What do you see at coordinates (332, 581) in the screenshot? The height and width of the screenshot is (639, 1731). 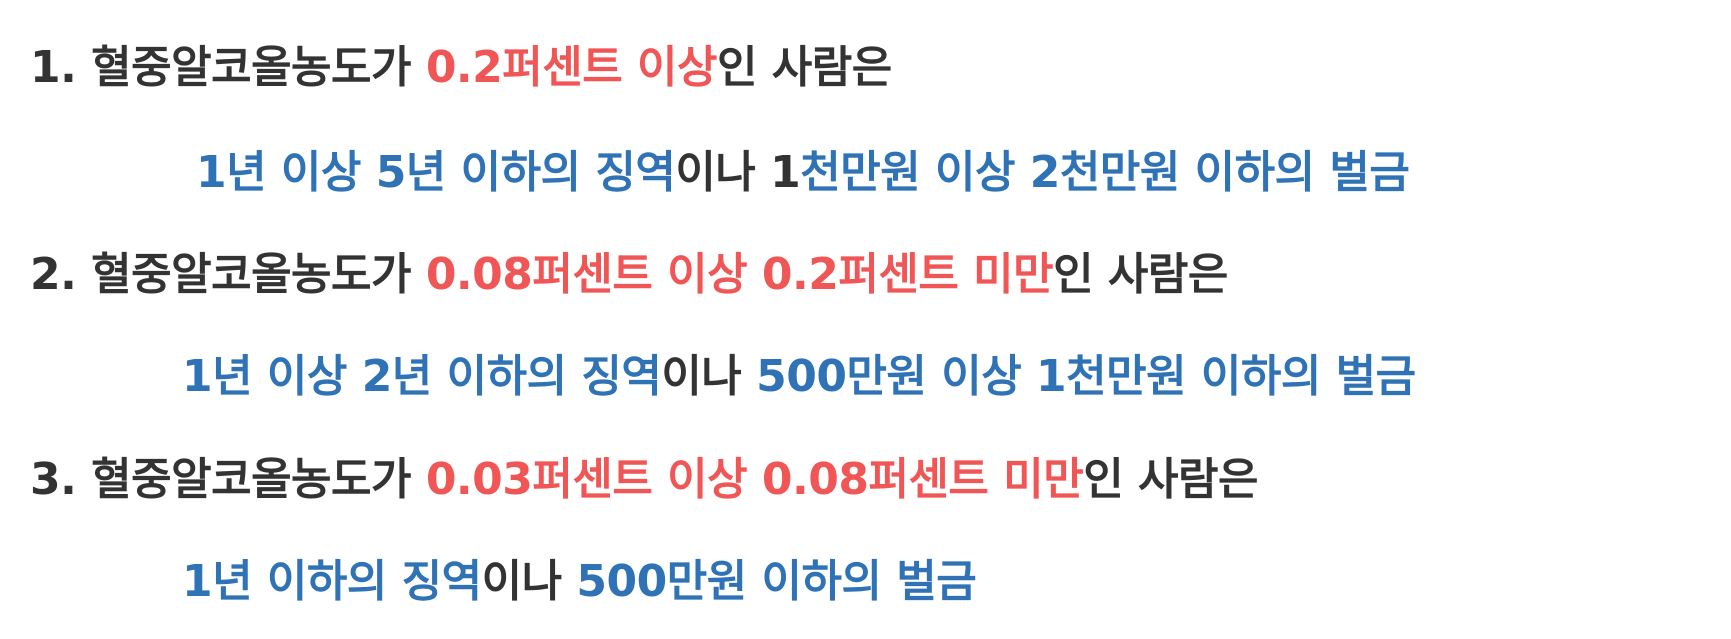 I see `penalty-3-prison: 1년 이하의 징역` at bounding box center [332, 581].